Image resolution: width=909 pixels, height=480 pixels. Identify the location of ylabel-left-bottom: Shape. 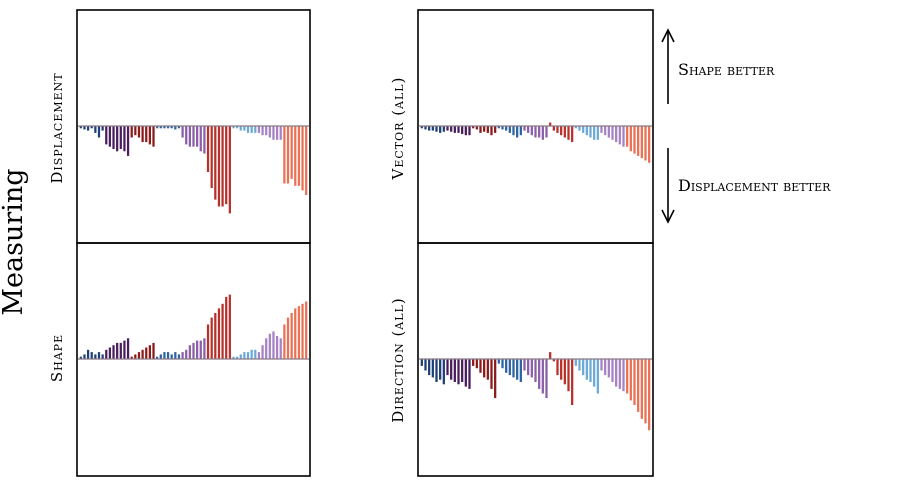
(57, 358).